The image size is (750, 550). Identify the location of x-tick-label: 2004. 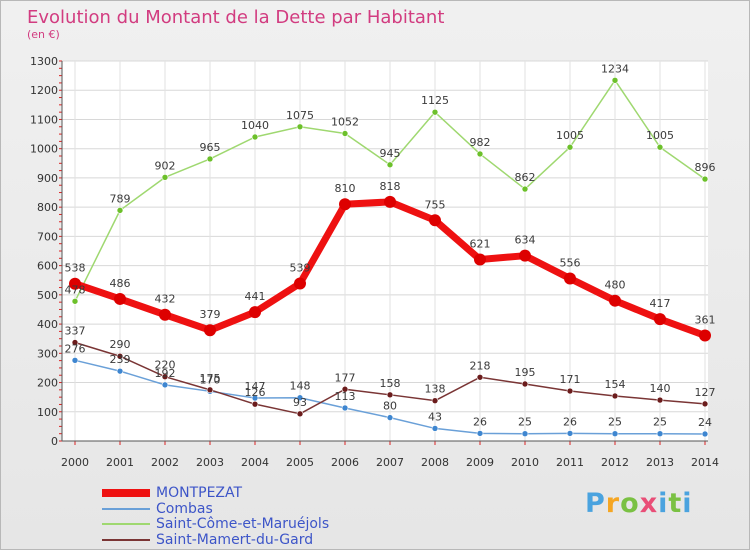
(255, 462).